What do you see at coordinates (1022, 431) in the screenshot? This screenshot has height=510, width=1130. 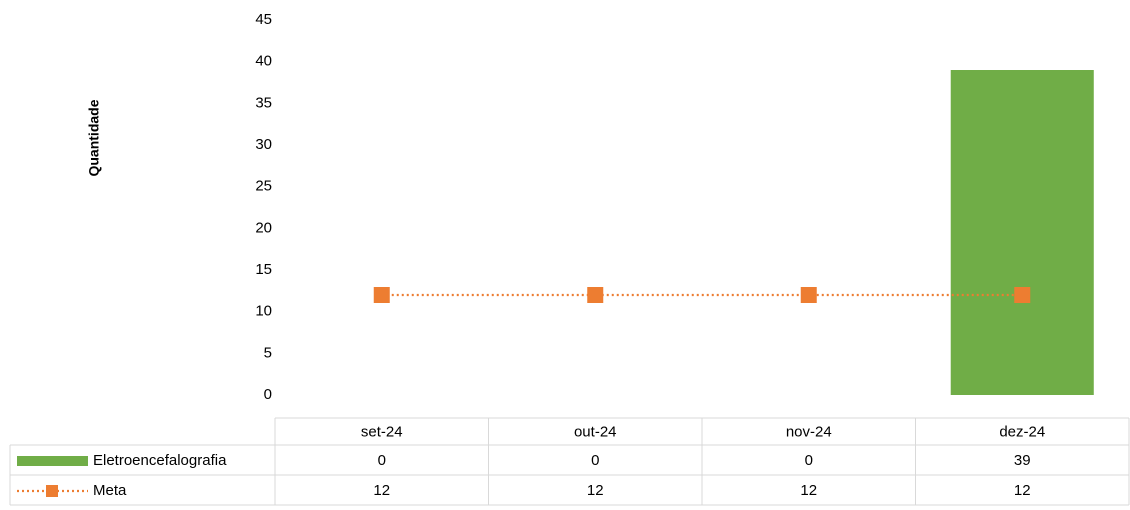 I see `x-tick-label: dez-24` at bounding box center [1022, 431].